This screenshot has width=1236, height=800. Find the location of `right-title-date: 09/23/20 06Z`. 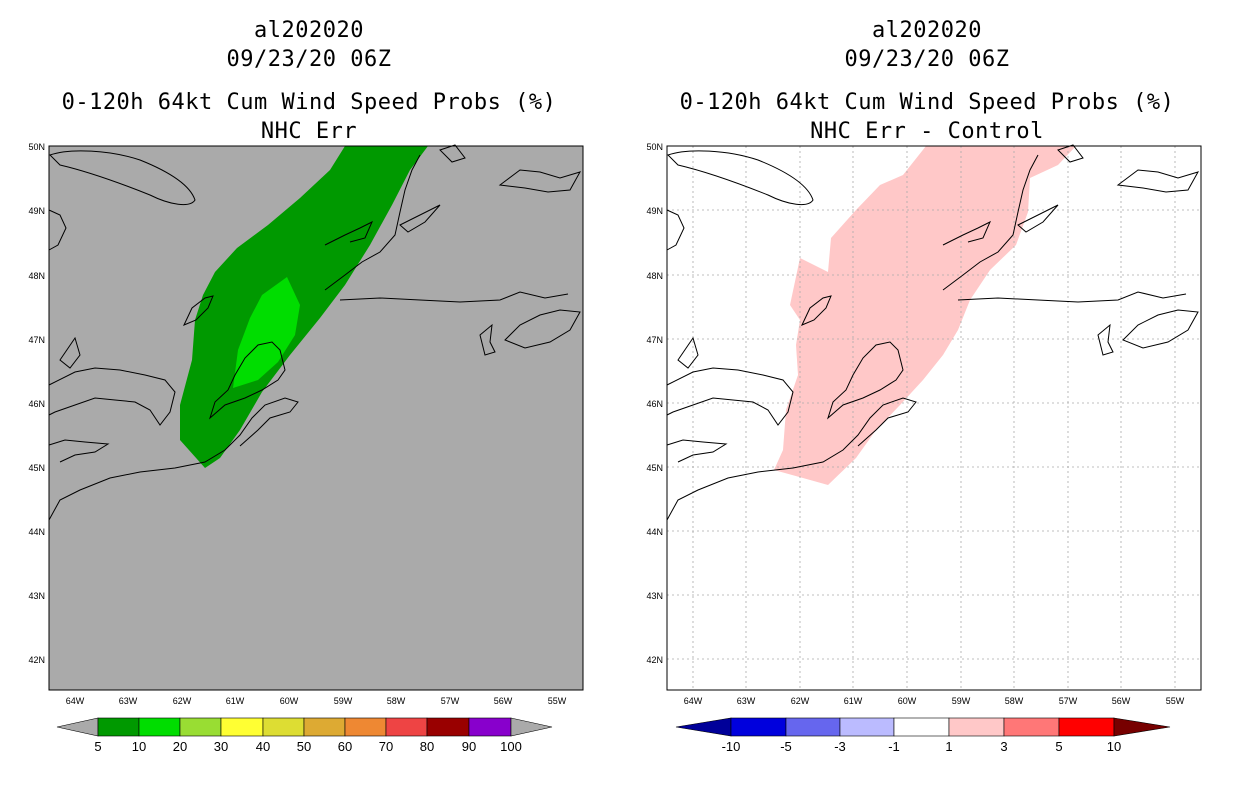

right-title-date: 09/23/20 06Z is located at coordinates (927, 59).